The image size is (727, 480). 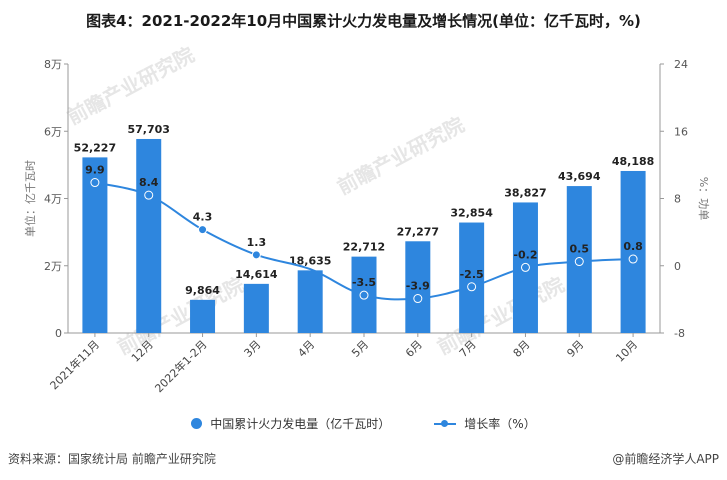 What do you see at coordinates (95, 147) in the screenshot?
I see `bar-value-label: 52,227` at bounding box center [95, 147].